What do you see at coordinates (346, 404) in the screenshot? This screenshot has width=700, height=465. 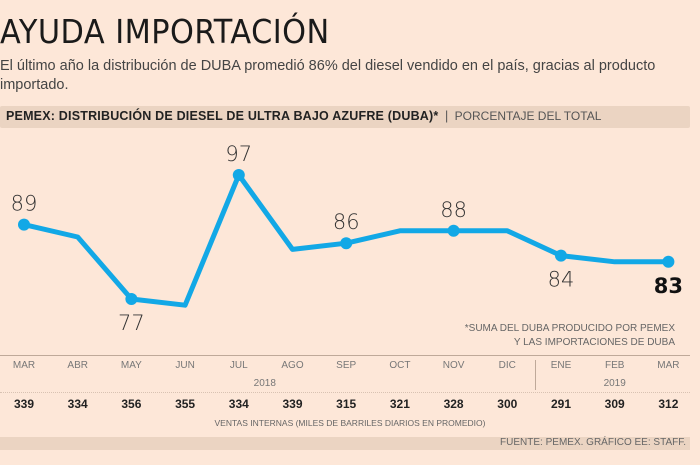 I see `sales-value: 315` at bounding box center [346, 404].